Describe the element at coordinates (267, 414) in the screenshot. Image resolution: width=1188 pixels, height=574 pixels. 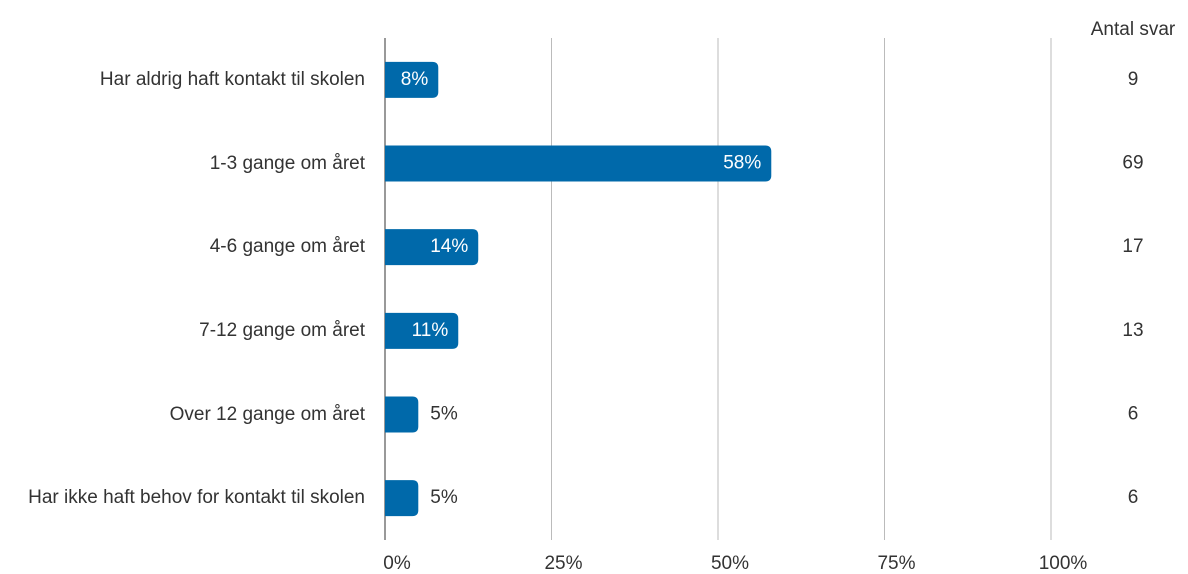
I see `category-label: Over 12 gange om året` at that location.